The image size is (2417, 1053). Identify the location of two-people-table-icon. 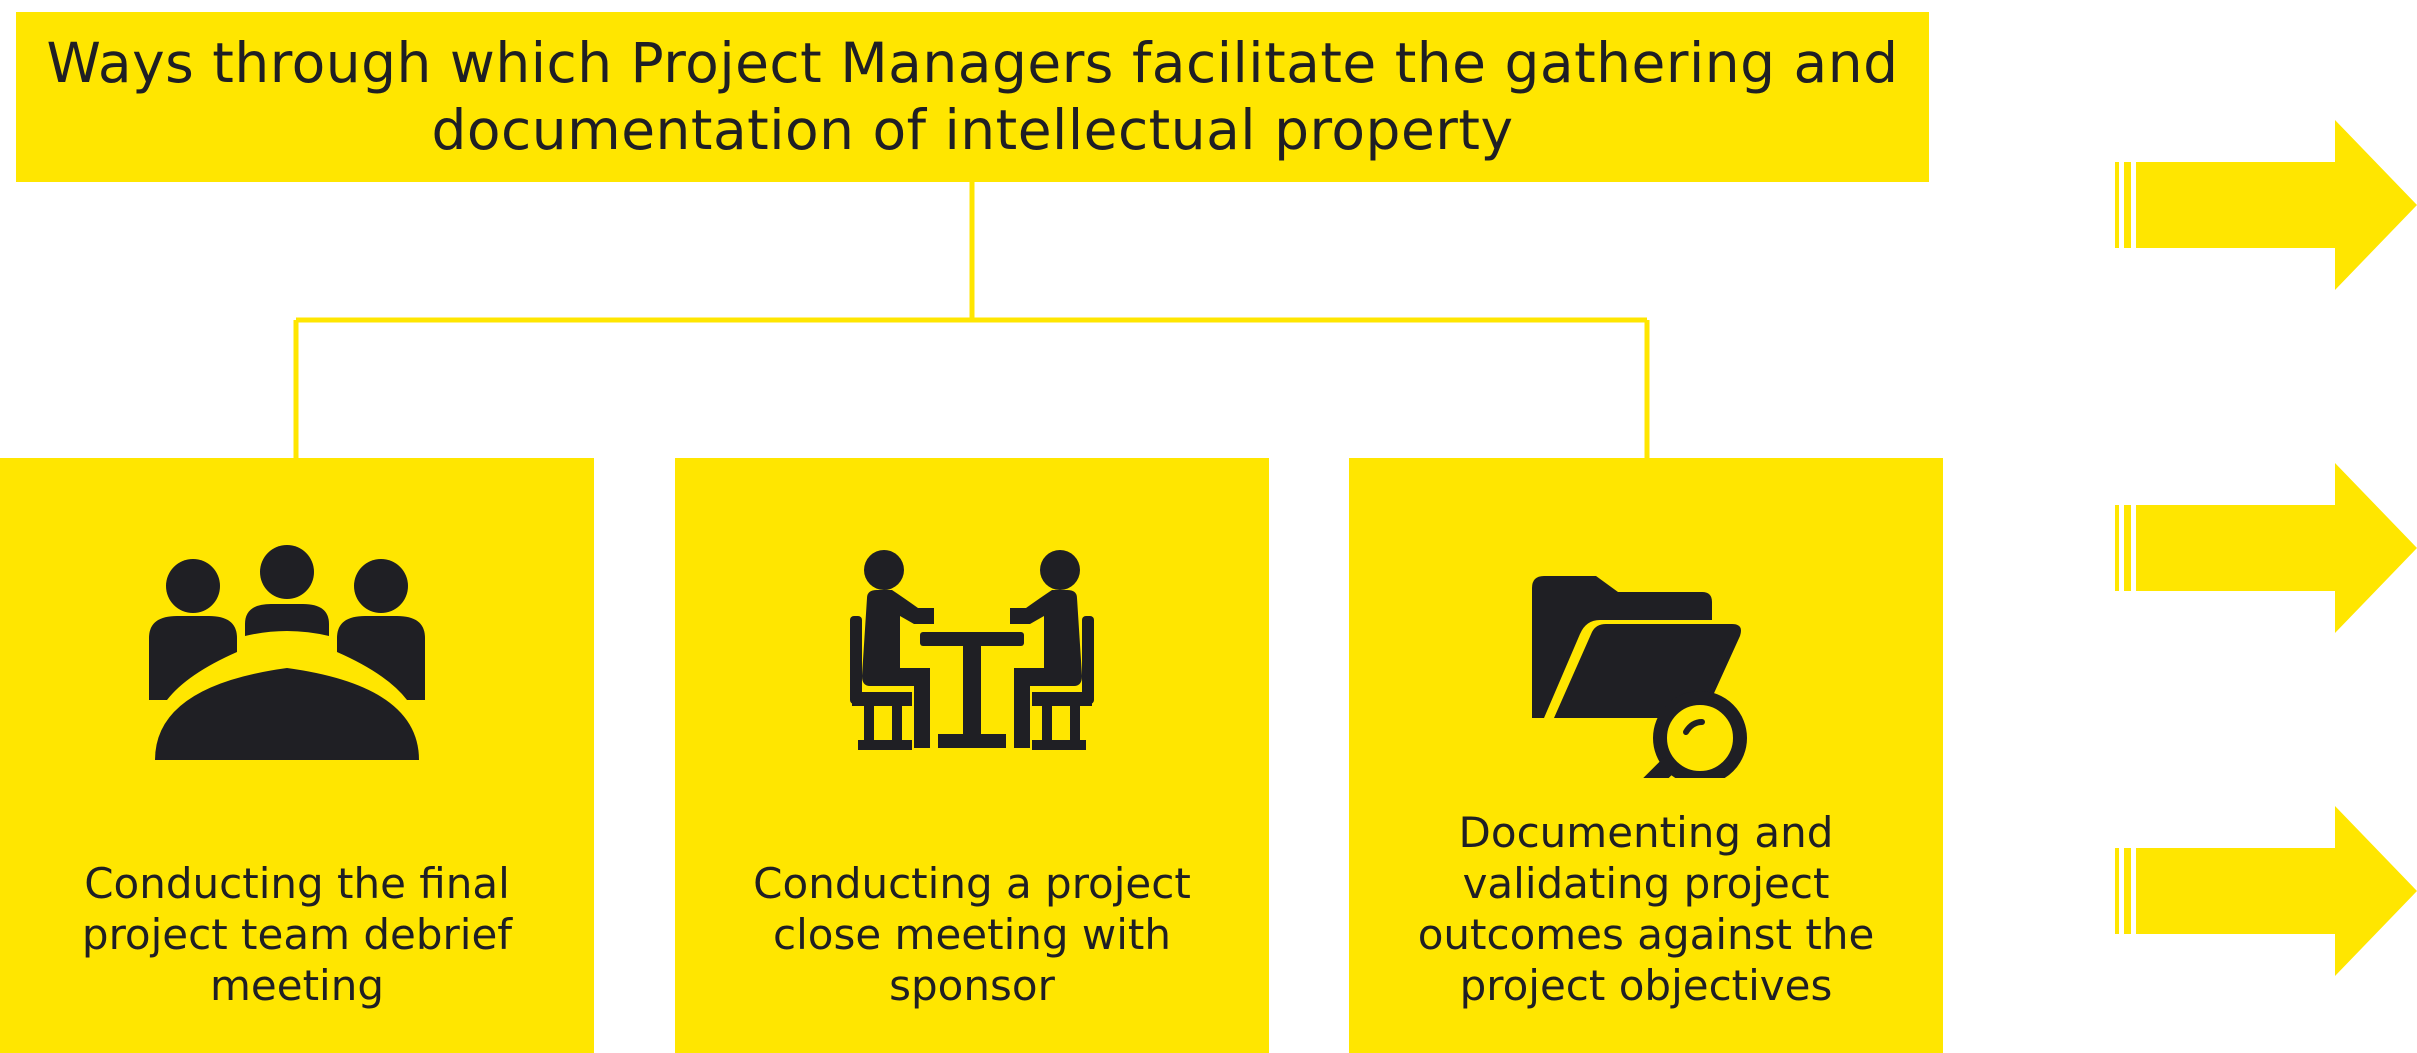
(972, 650).